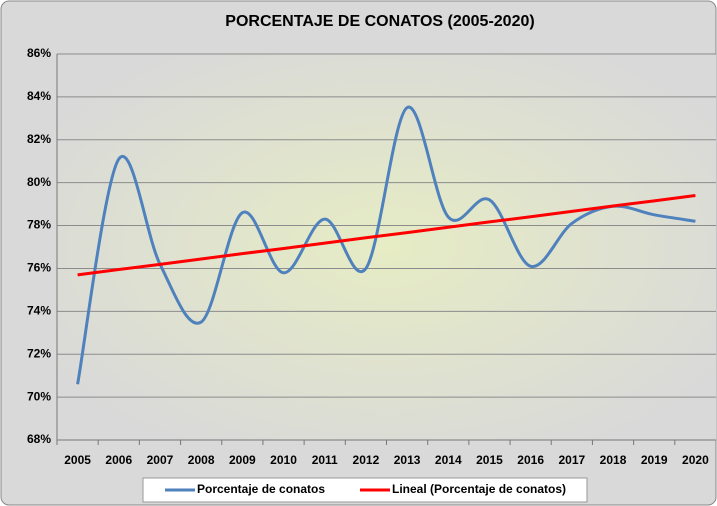 This screenshot has width=717, height=506. I want to click on y-tick-label: 82%, so click(39, 139).